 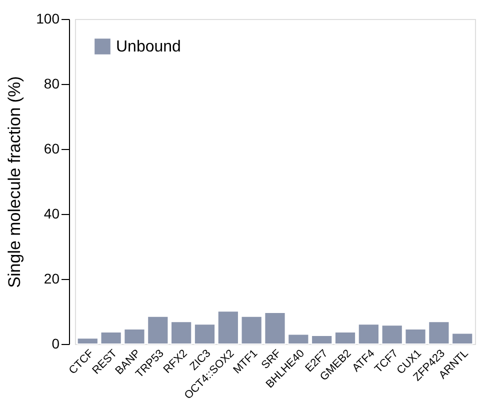 What do you see at coordinates (14, 182) in the screenshot?
I see `y-axis-title: Single molecule fraction (%)` at bounding box center [14, 182].